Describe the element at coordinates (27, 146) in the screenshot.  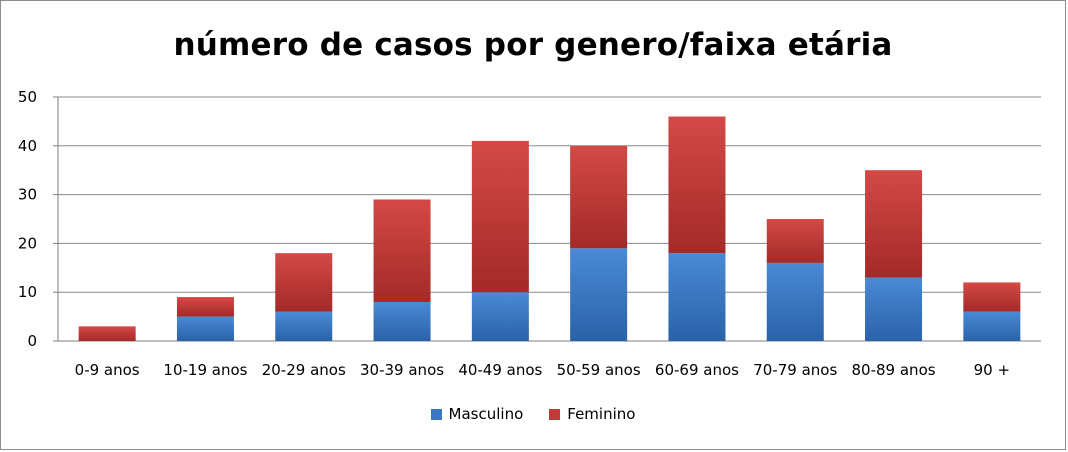
I see `y-tick-label: 40` at that location.